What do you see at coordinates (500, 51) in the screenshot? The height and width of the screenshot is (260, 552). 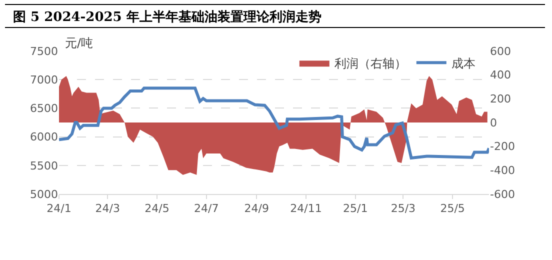 I see `y2-tick-label: 600` at bounding box center [500, 51].